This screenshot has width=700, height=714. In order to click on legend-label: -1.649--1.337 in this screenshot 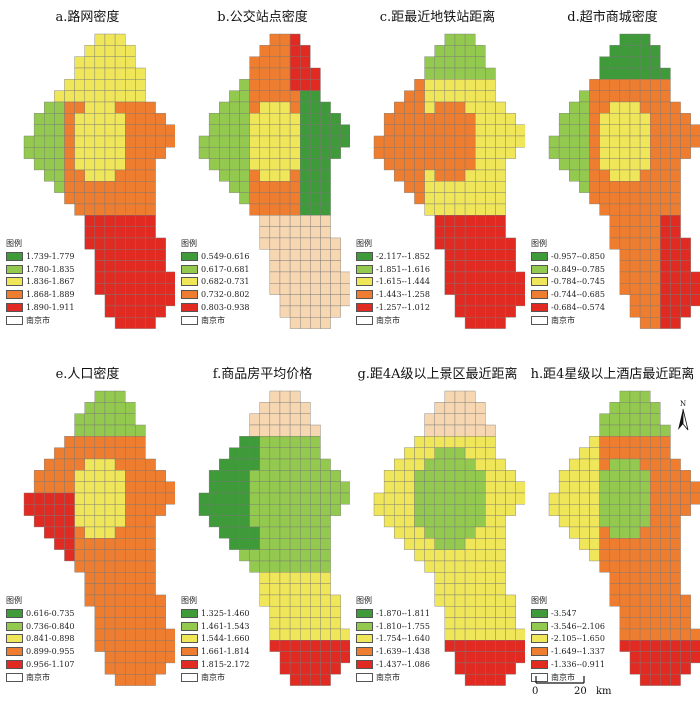, I will do `click(578, 652)`.